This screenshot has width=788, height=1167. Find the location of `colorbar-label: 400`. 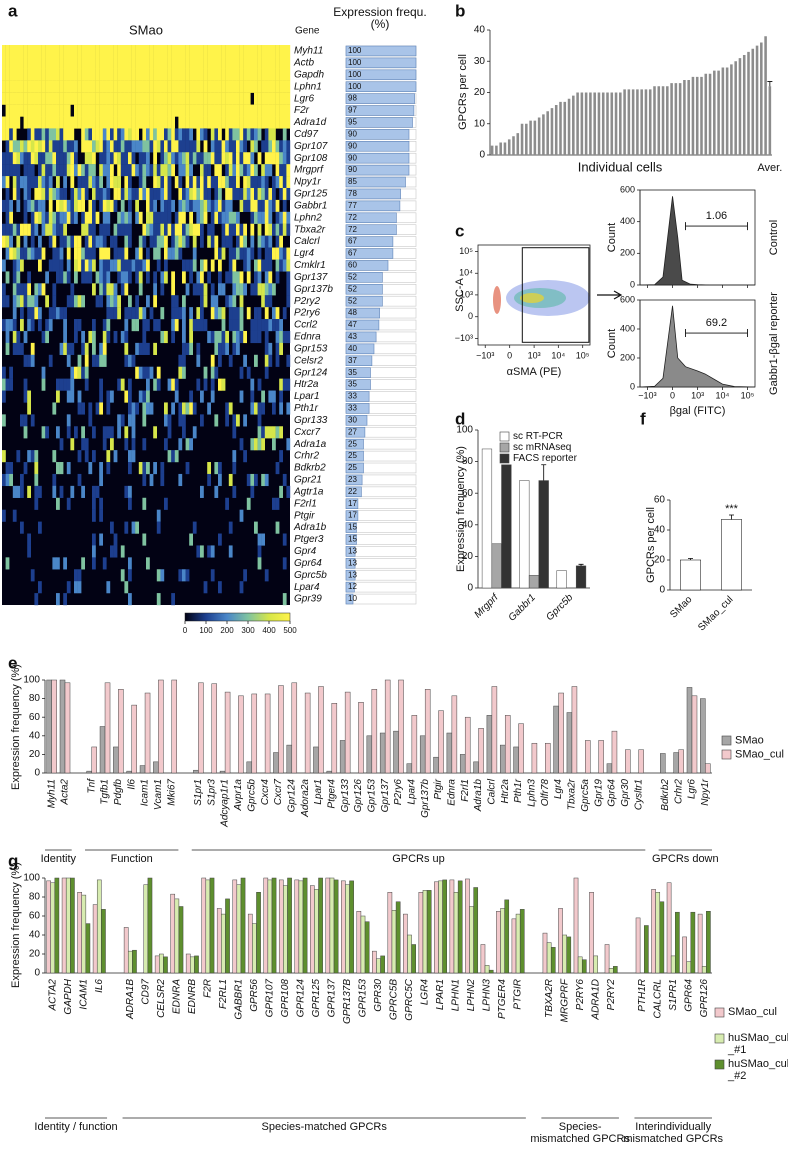

colorbar-label: 400 is located at coordinates (269, 630).